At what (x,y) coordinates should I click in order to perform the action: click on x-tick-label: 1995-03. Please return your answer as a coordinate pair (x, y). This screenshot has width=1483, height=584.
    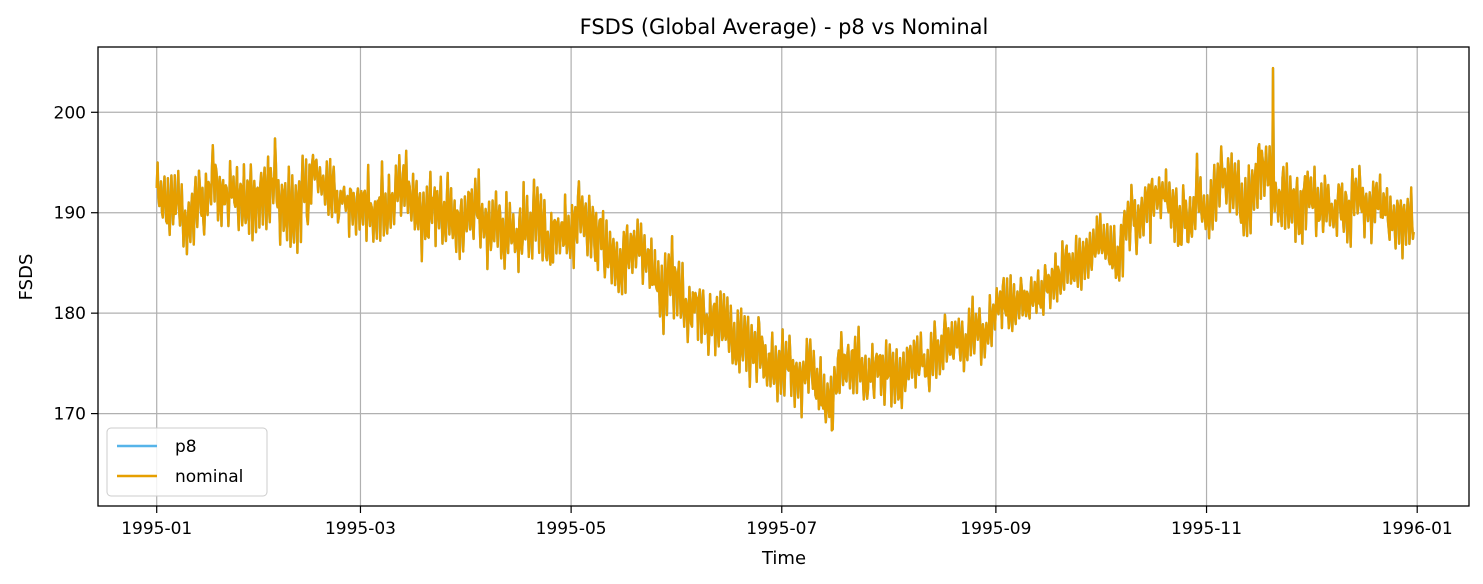
    Looking at the image, I should click on (360, 529).